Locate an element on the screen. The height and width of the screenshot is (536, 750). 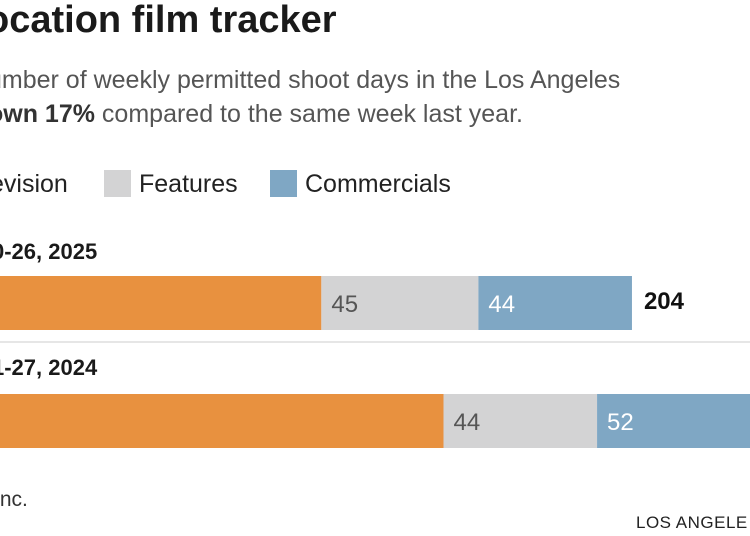
data-label-commercials-0: 44 is located at coordinates (501, 304).